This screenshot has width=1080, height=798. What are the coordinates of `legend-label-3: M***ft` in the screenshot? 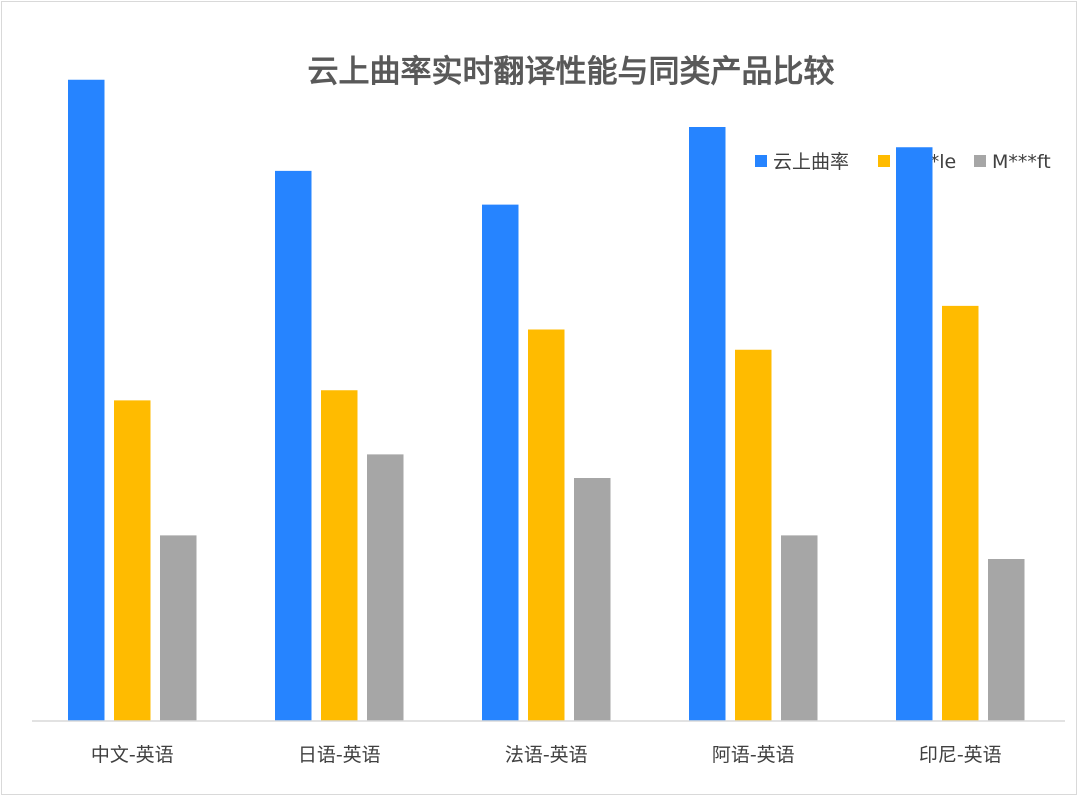 It's located at (1021, 162).